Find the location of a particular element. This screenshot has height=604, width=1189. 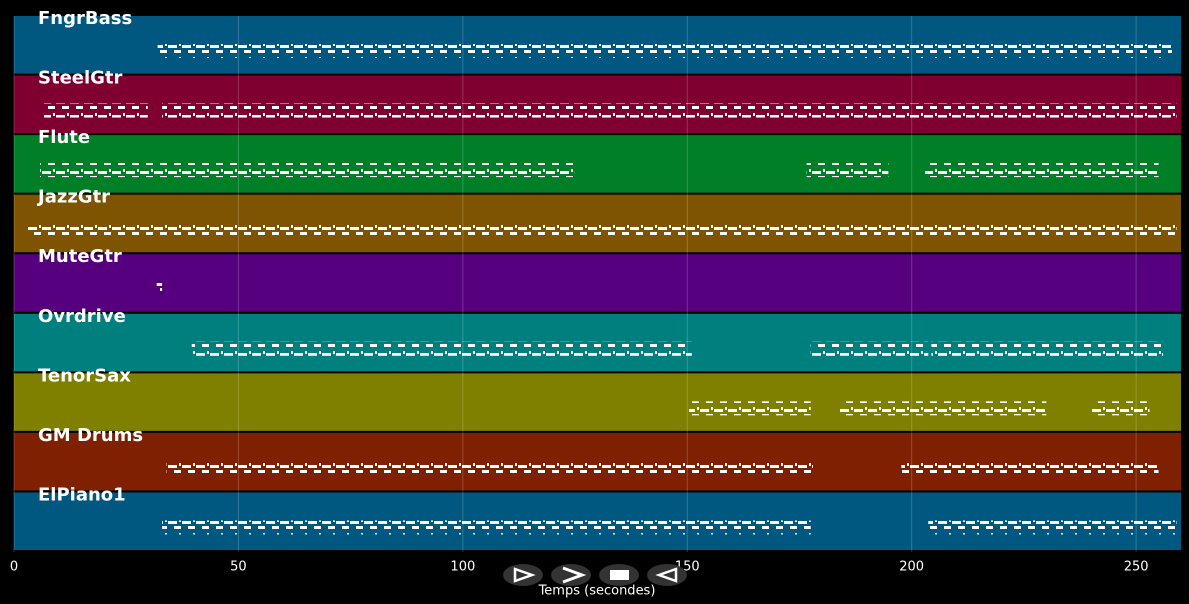

x-axis-label: Temps (secondes) is located at coordinates (597, 591).